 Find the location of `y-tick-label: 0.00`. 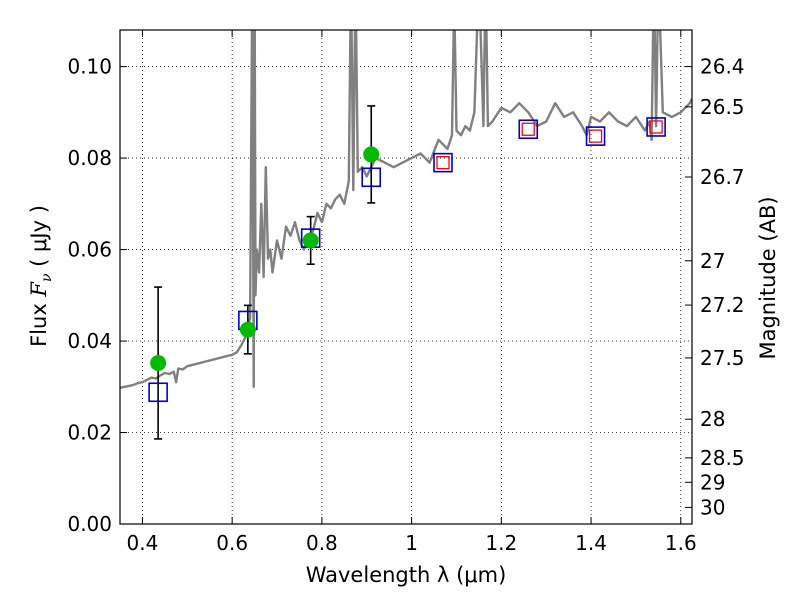

y-tick-label: 0.00 is located at coordinates (89, 524).